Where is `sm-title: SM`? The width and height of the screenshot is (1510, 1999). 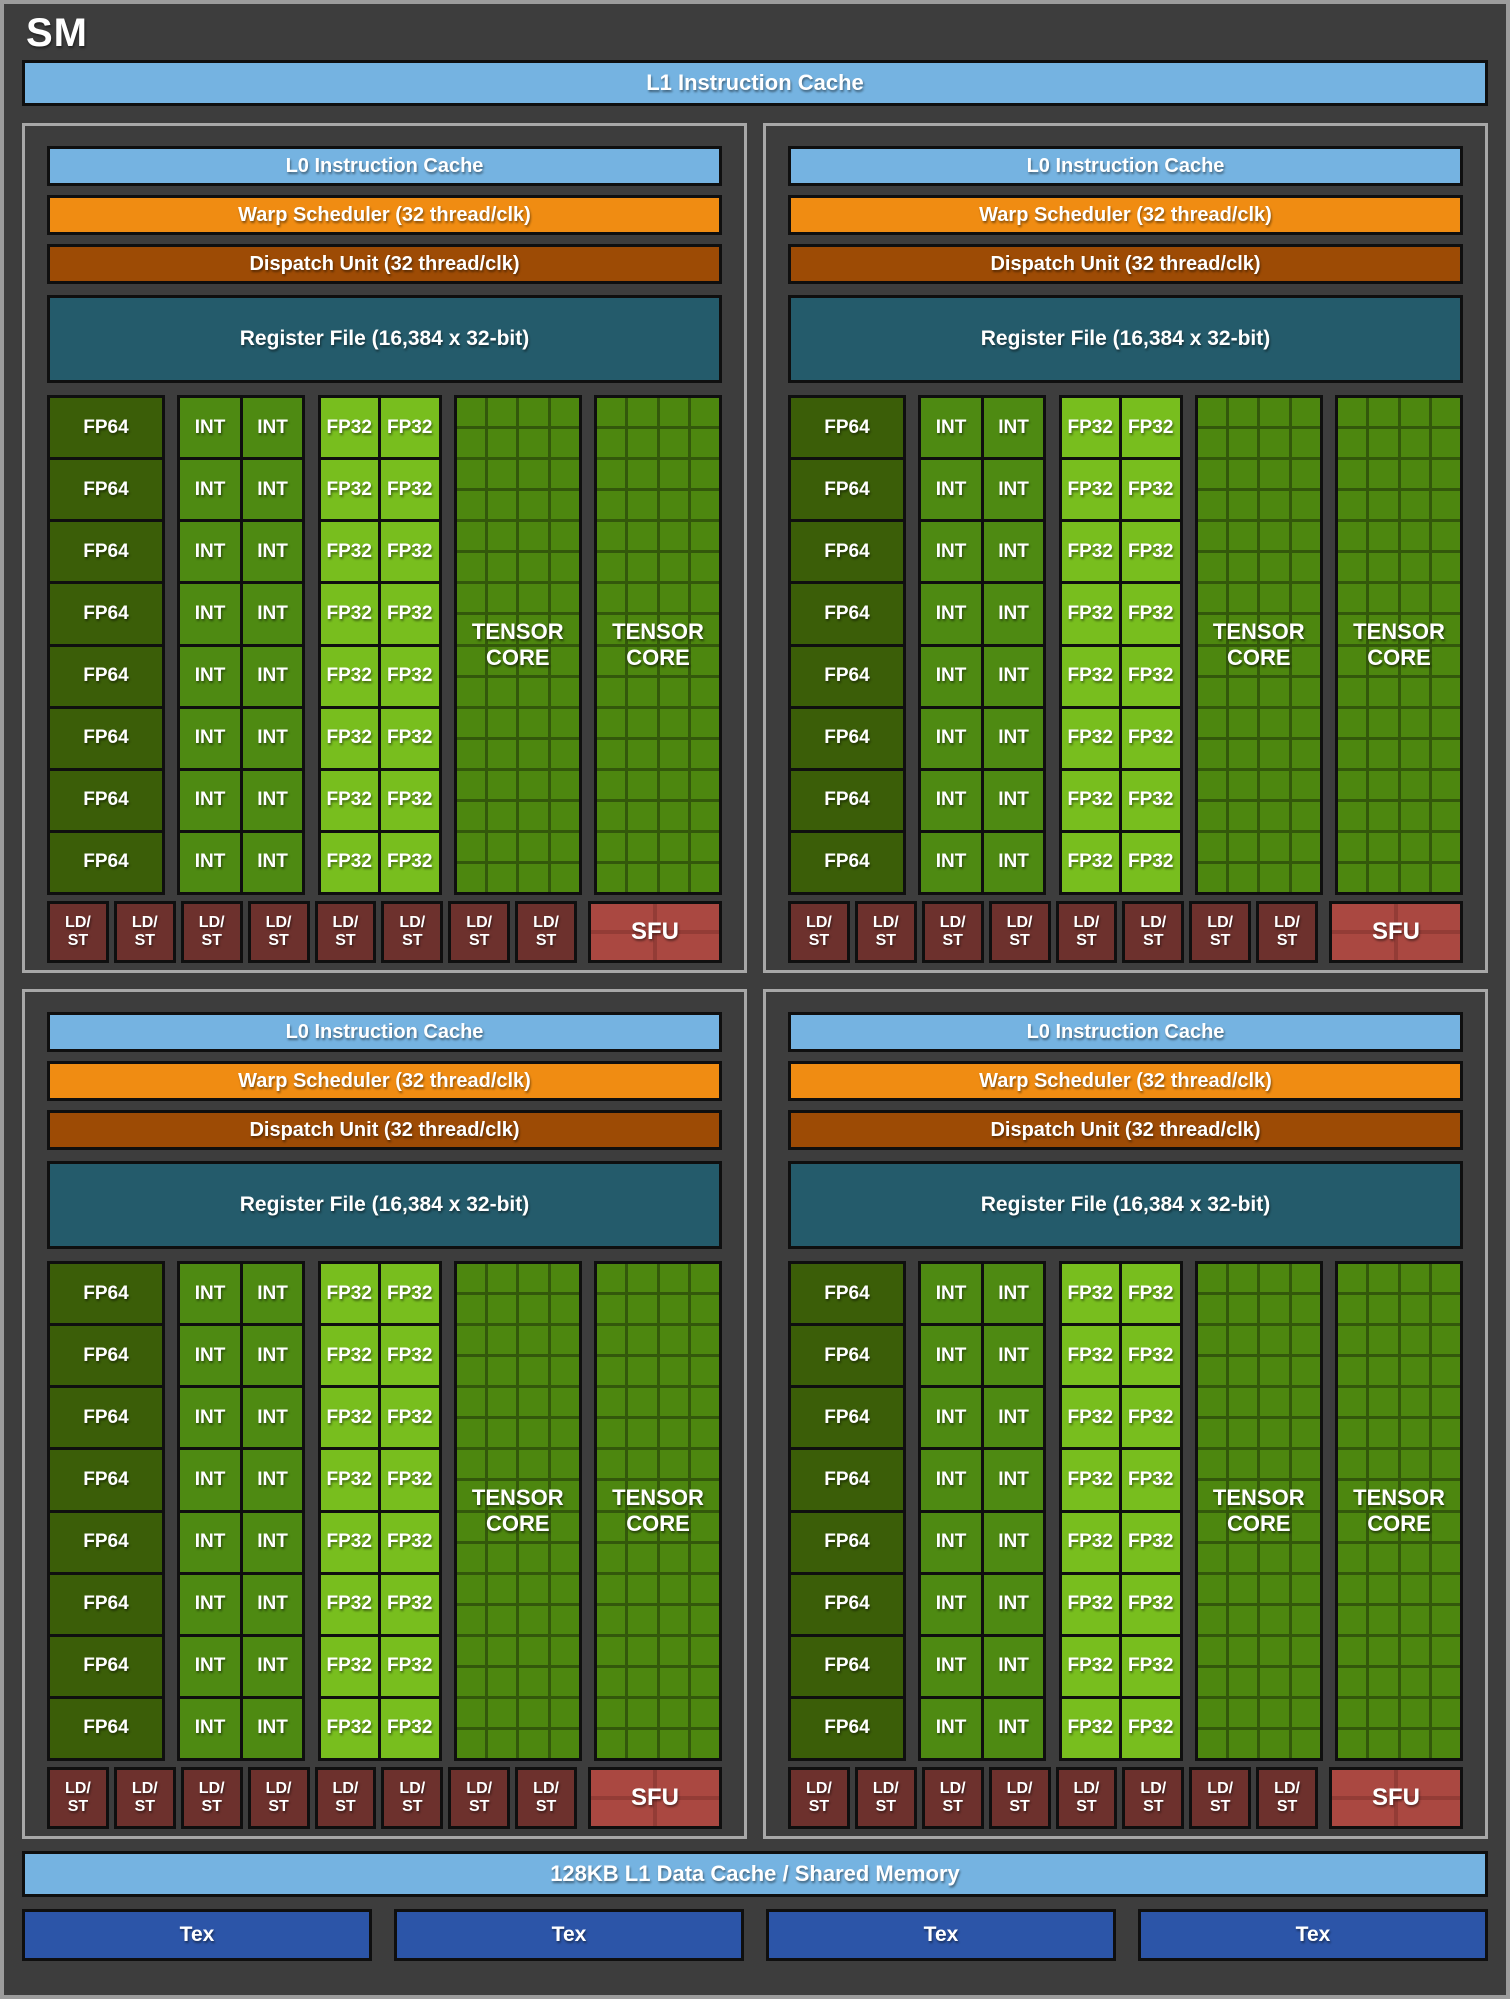
sm-title: SM is located at coordinates (57, 33).